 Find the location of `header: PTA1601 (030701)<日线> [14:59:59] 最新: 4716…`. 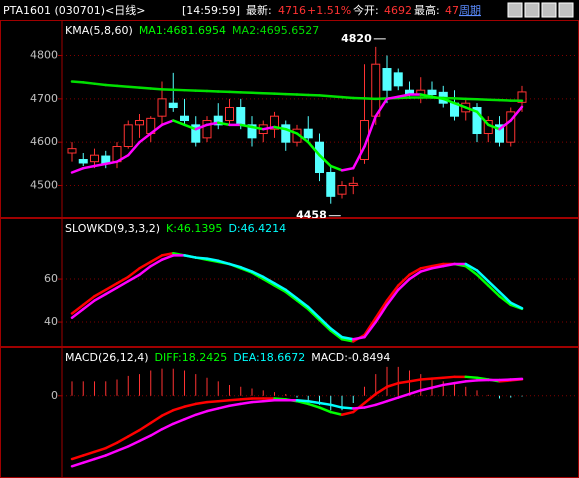

header: PTA1601 (030701)<日线> [14:59:59] 最新: 4716… is located at coordinates (289, 10).